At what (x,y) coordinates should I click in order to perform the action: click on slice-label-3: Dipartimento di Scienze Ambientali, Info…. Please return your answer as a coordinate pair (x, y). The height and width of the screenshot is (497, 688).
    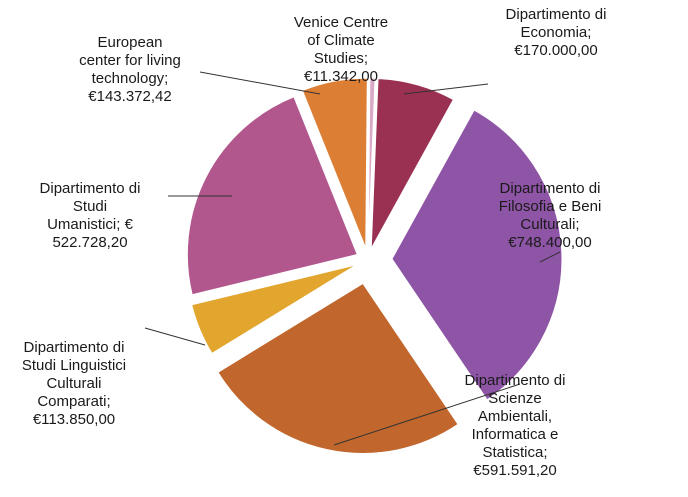
    Looking at the image, I should click on (515, 425).